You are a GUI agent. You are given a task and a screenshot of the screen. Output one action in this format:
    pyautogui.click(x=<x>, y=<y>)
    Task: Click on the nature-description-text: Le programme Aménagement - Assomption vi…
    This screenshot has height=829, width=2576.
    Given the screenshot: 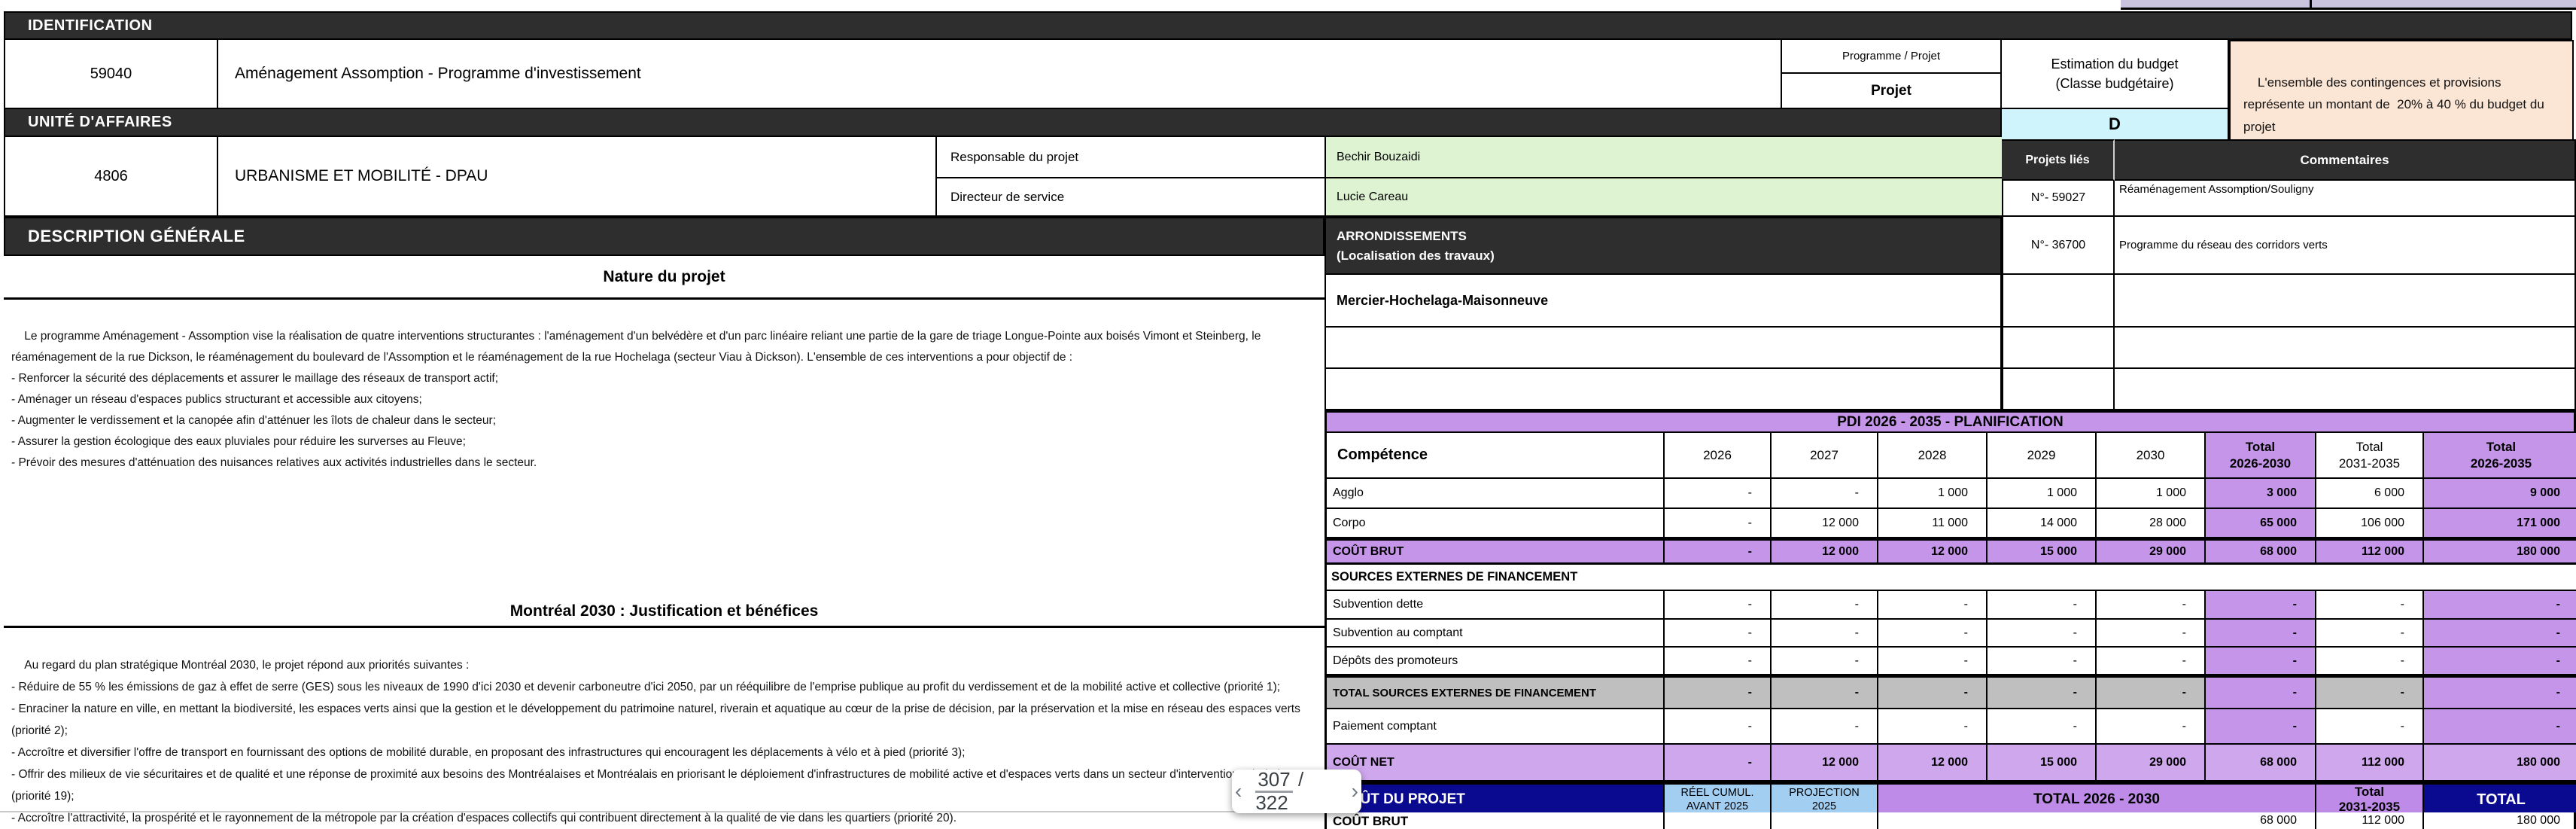 What is the action you would take?
    pyautogui.click(x=636, y=400)
    